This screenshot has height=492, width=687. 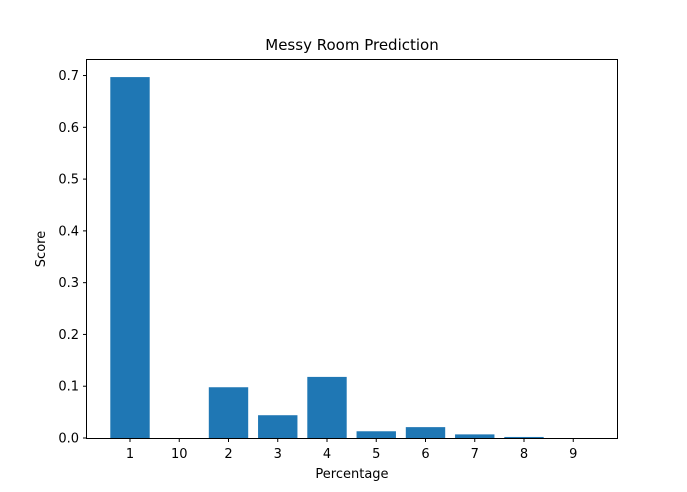 I want to click on y-tick-label-0: 0.0, so click(x=68, y=439).